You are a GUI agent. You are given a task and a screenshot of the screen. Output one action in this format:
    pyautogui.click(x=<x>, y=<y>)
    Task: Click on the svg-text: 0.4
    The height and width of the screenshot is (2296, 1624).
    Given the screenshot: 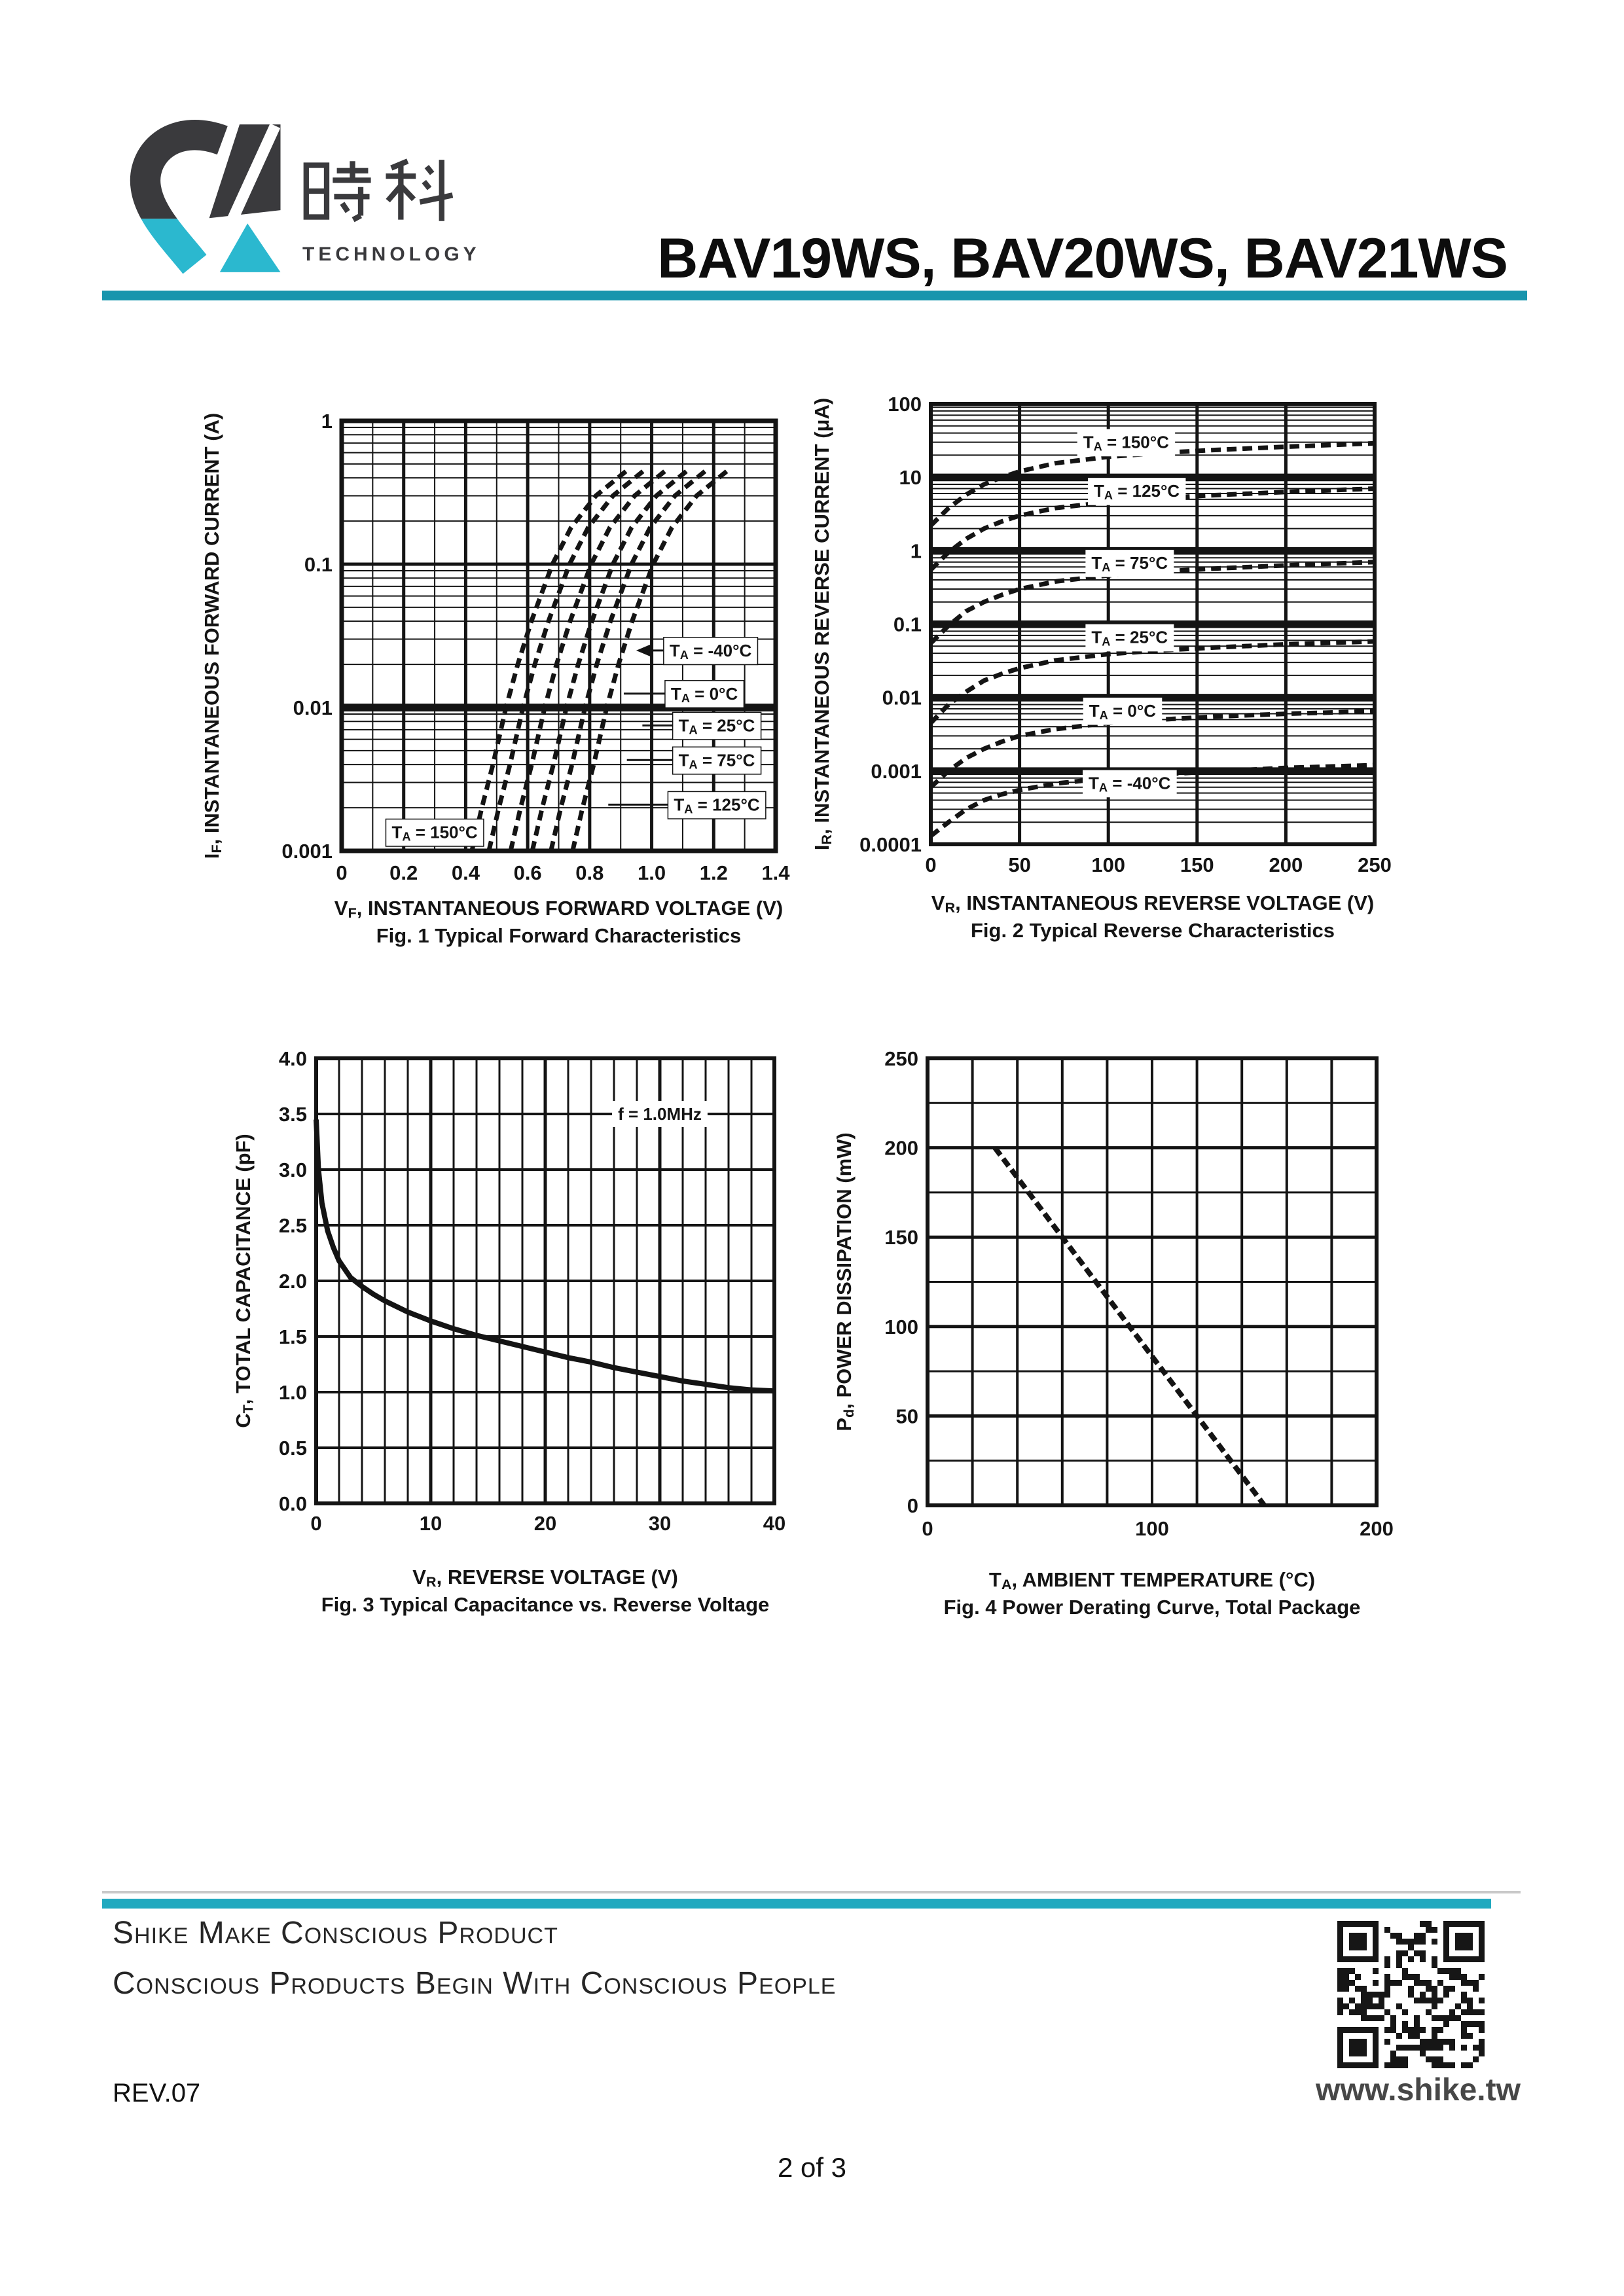 What is the action you would take?
    pyautogui.click(x=466, y=872)
    